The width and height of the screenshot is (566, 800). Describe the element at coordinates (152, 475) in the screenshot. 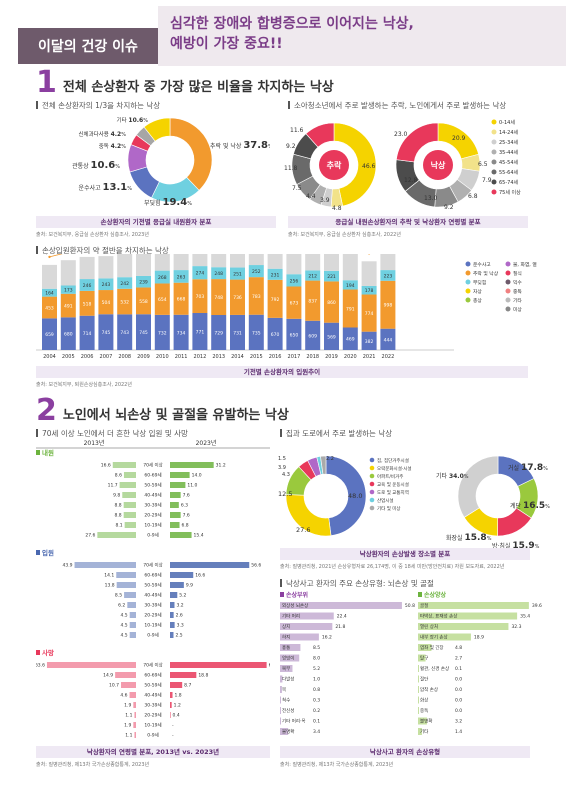

I see `p4-age-0-1: 60-69세` at that location.